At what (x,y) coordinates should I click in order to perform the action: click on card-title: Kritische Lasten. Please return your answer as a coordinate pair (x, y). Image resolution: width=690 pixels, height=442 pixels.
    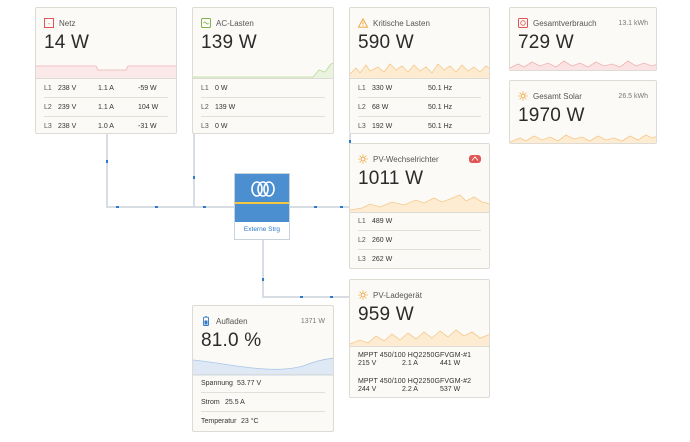
    Looking at the image, I should click on (401, 23).